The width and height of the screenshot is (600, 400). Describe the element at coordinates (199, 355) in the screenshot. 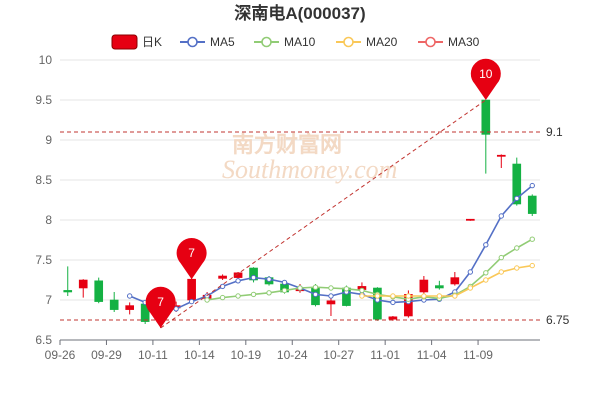

I see `x-tick-label: 10-14` at that location.